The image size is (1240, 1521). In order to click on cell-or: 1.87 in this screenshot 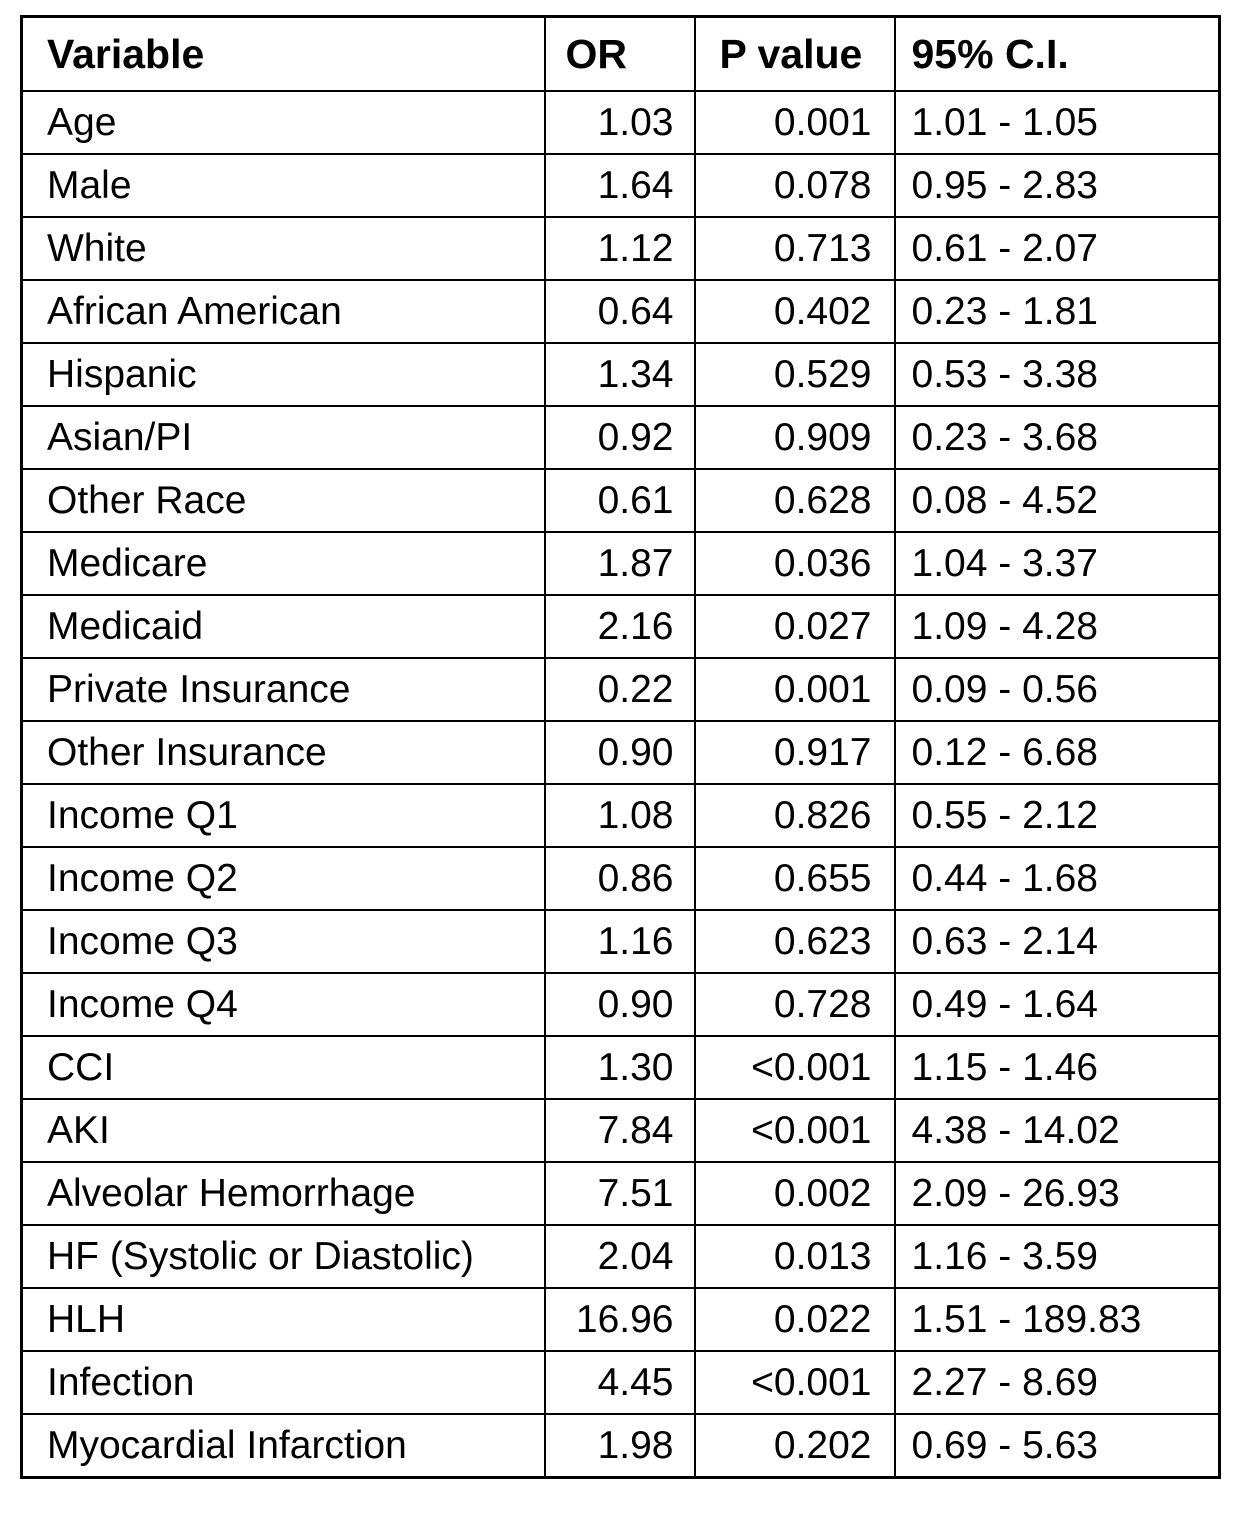, I will do `click(619, 563)`.